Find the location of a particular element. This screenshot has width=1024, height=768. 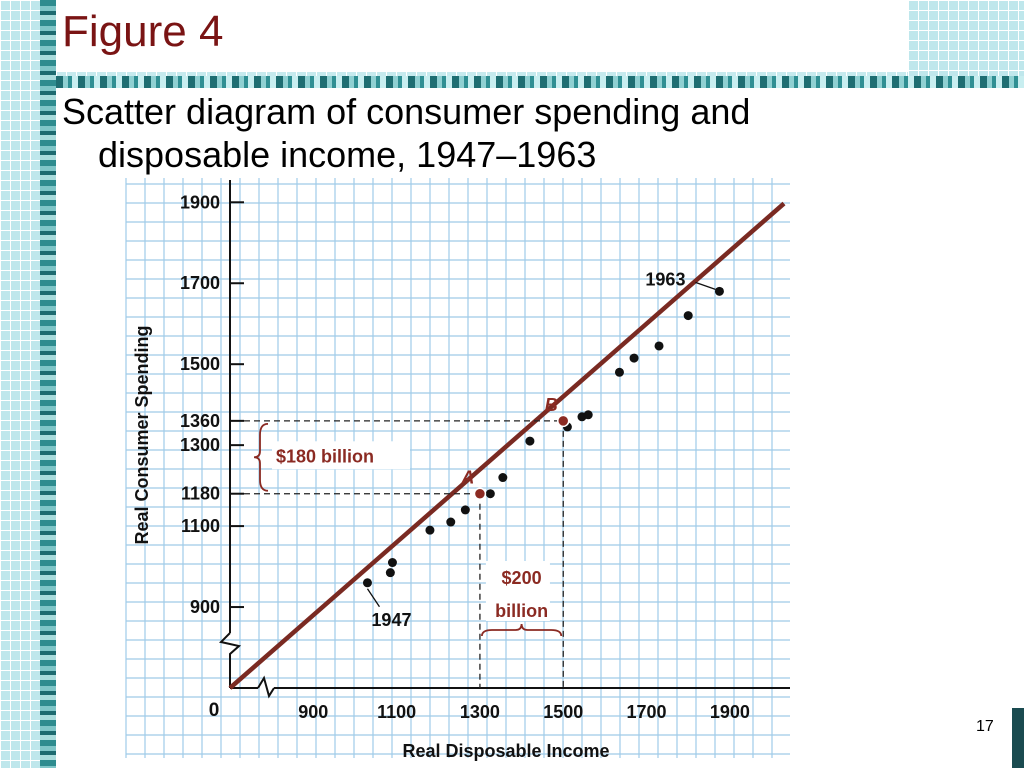

marked-point-label-b: B is located at coordinates (551, 405).